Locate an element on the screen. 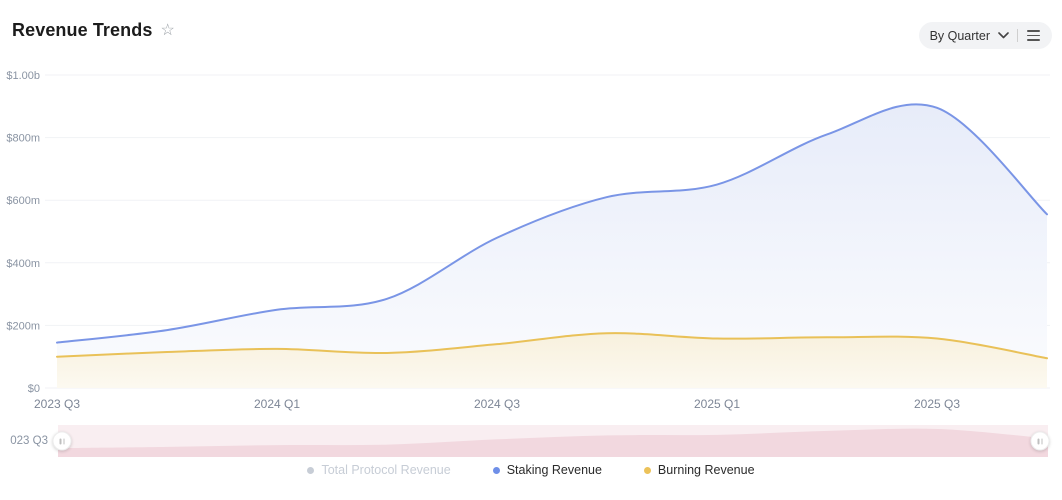 The height and width of the screenshot is (500, 1062). datazoom-minimap is located at coordinates (553, 442).